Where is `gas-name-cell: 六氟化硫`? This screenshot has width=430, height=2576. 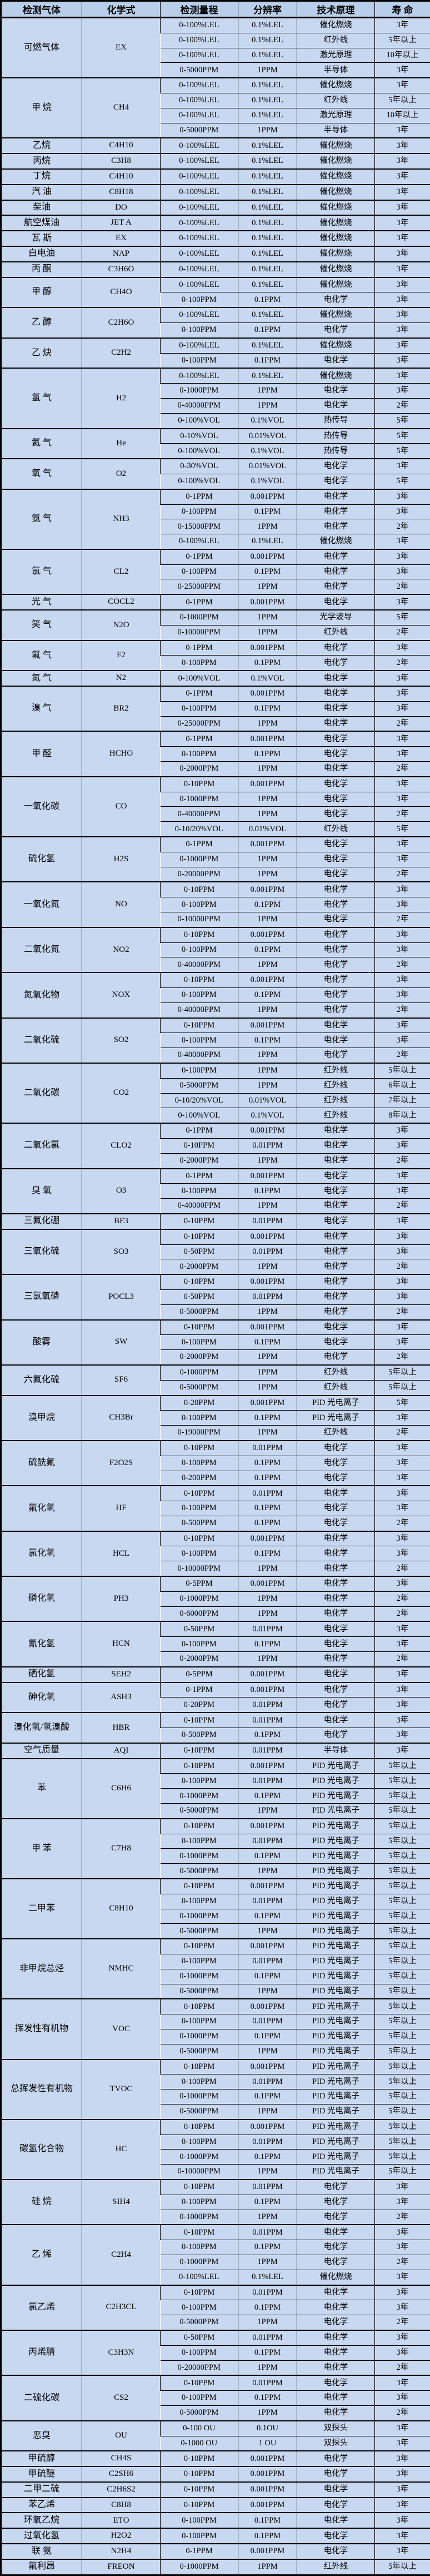
gas-name-cell: 六氟化硫 is located at coordinates (41, 1380).